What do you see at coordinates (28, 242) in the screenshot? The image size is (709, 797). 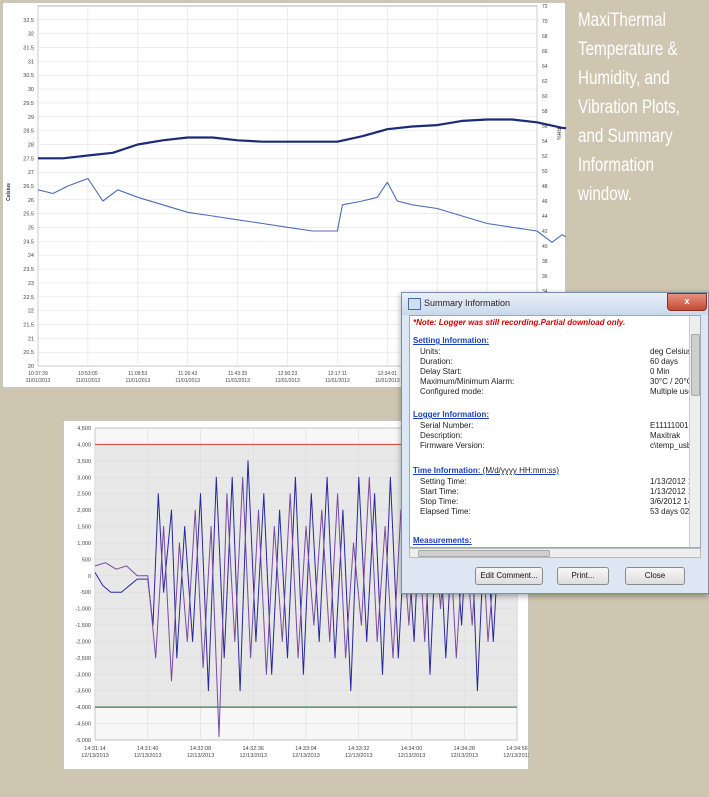 I see `y-tick-label: 24.5` at bounding box center [28, 242].